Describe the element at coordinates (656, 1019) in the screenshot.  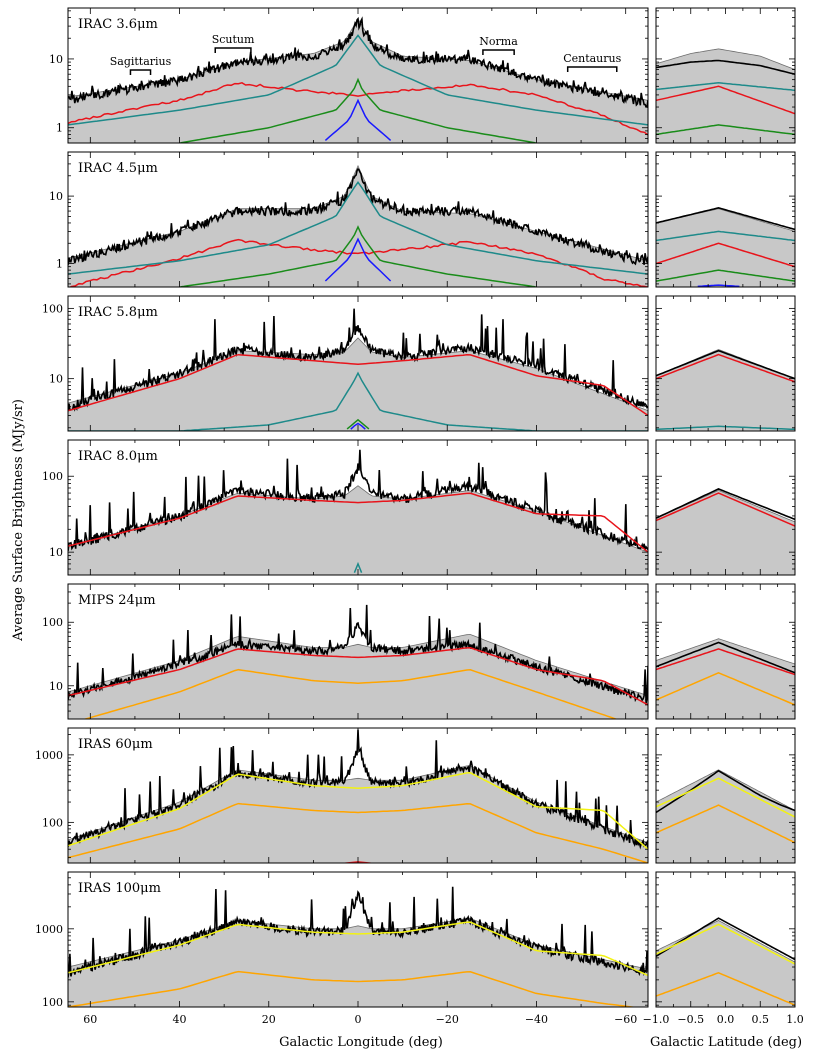
I see `x-tick-label-latitude: −1.0` at that location.